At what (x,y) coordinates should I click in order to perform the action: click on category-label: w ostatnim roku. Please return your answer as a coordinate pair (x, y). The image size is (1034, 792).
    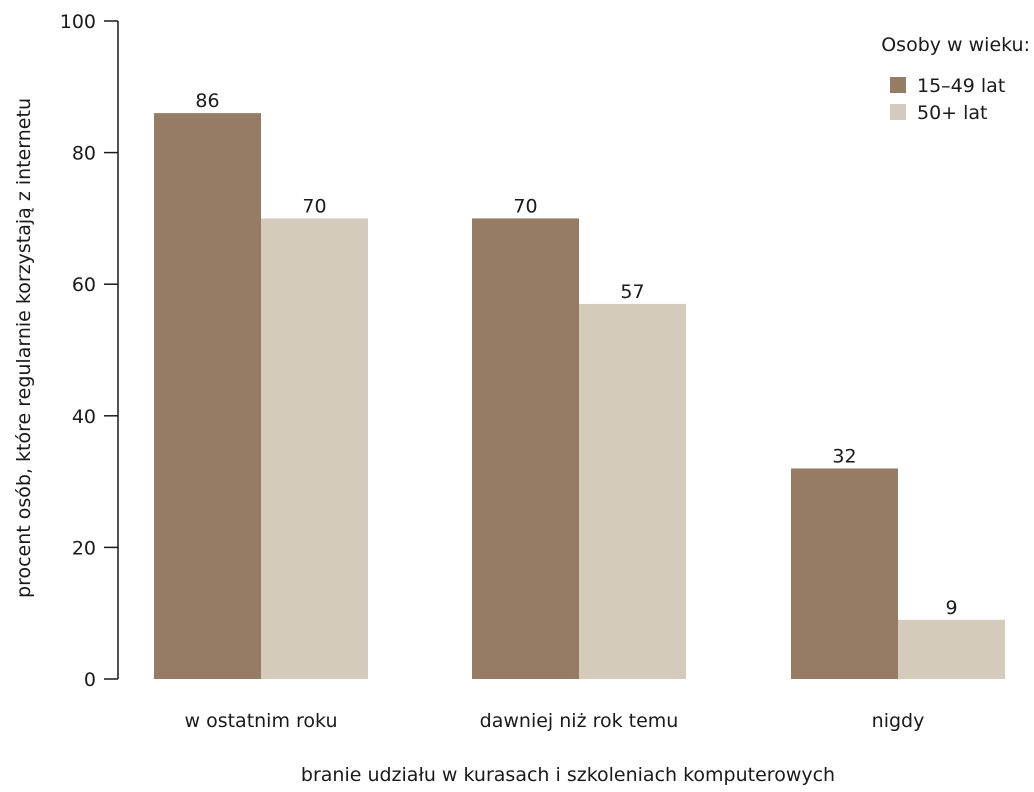
    Looking at the image, I should click on (261, 721).